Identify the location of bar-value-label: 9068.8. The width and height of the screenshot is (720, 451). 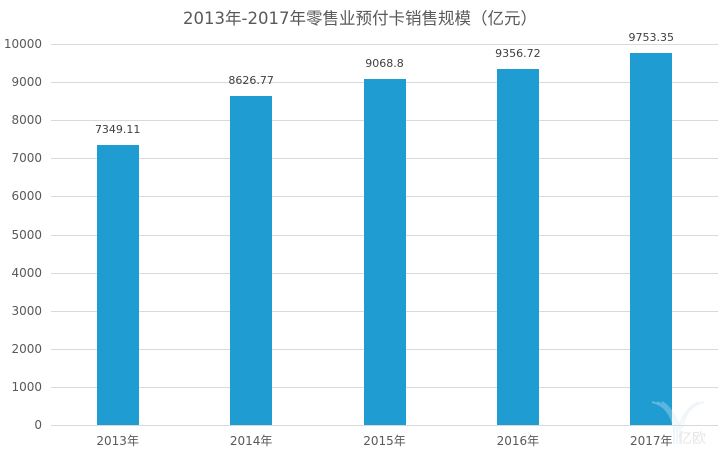
(384, 64).